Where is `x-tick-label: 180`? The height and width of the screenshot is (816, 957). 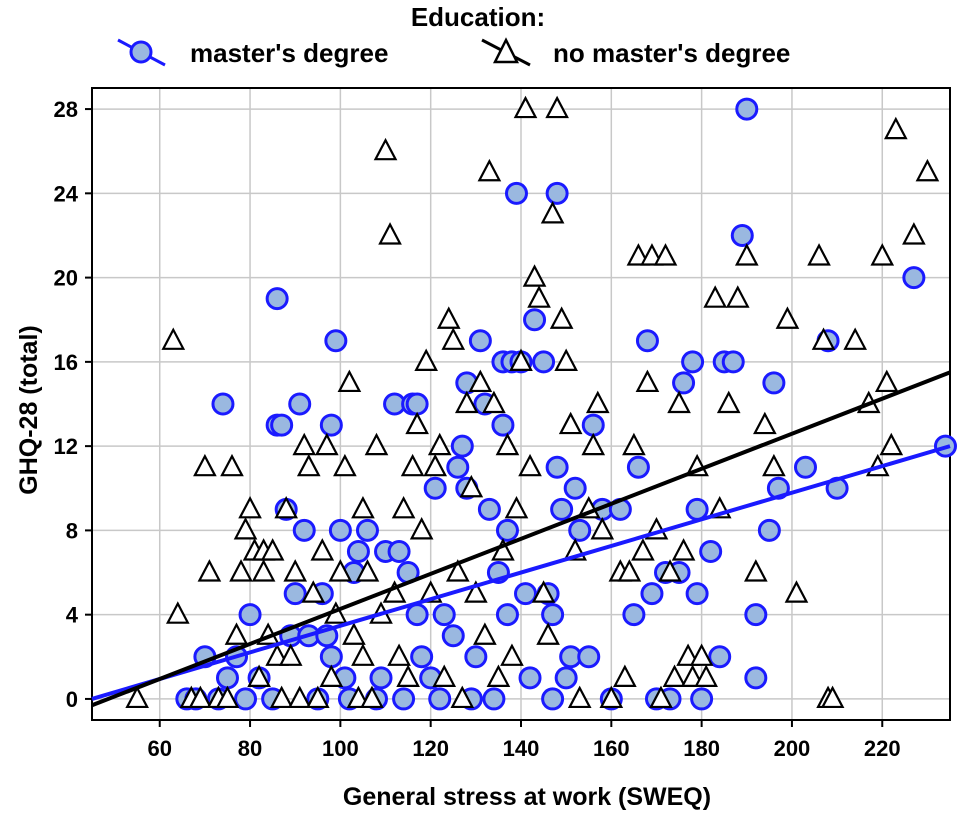 x-tick-label: 180 is located at coordinates (701, 748).